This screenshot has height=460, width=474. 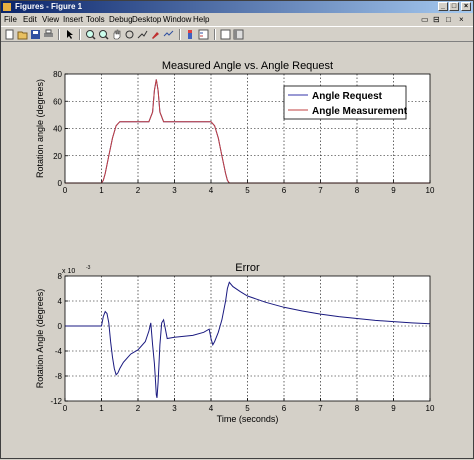 I want to click on y-tick-label: 4, so click(x=60, y=301).